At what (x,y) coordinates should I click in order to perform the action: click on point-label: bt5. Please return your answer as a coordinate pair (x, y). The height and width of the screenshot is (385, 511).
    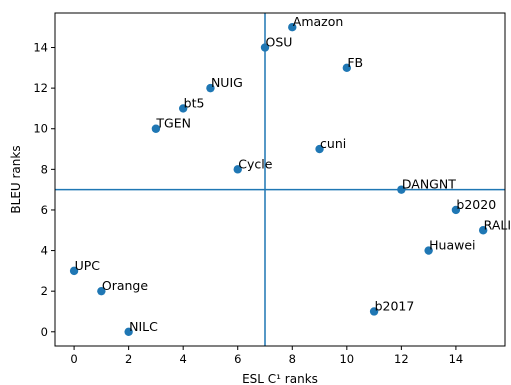
    Looking at the image, I should click on (194, 102).